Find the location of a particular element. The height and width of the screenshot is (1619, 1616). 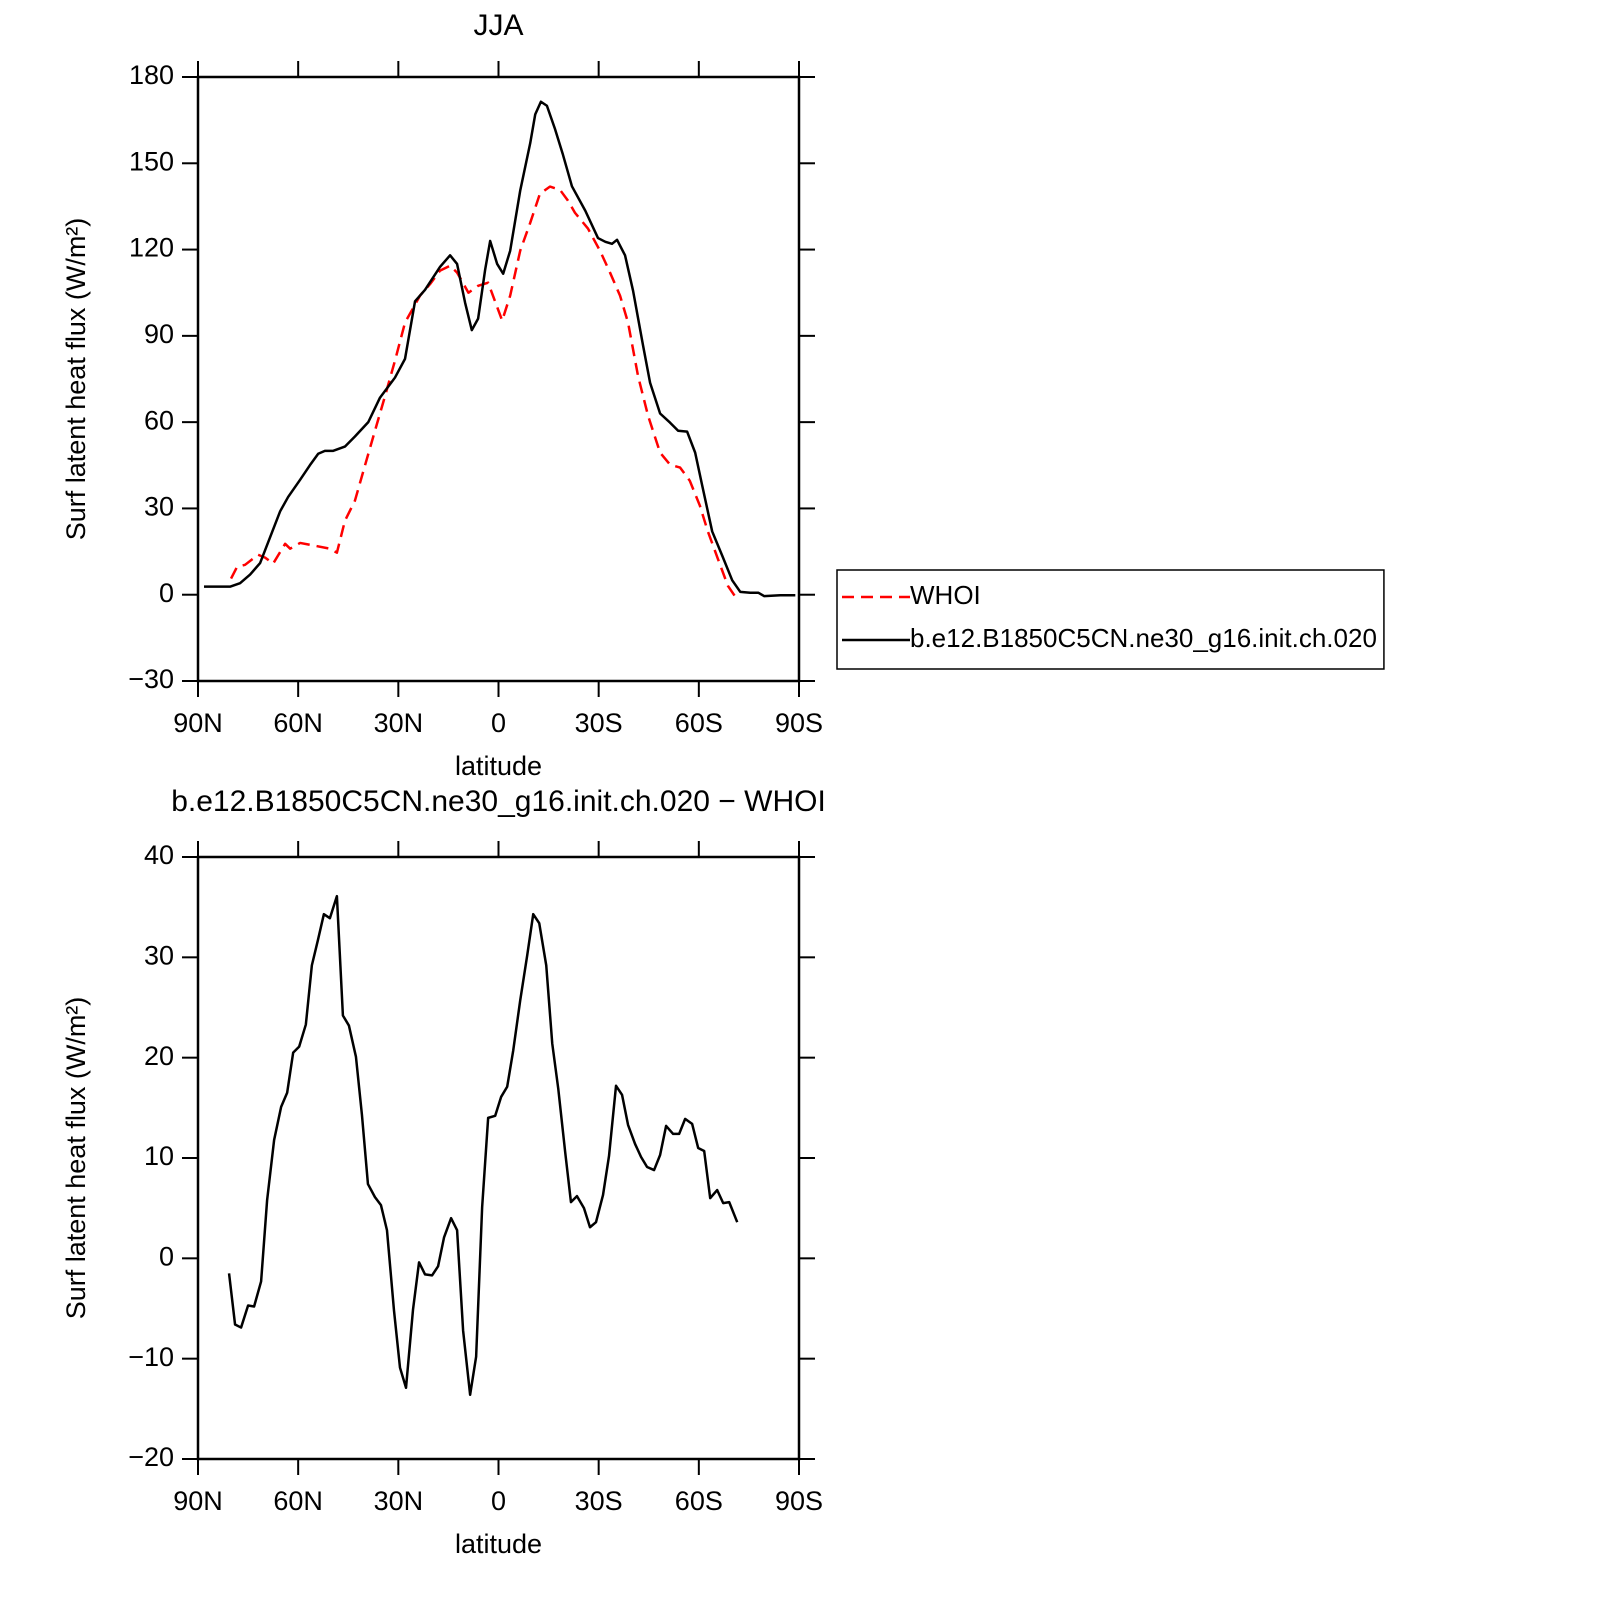

y-tick-label: 150 is located at coordinates (151, 161).